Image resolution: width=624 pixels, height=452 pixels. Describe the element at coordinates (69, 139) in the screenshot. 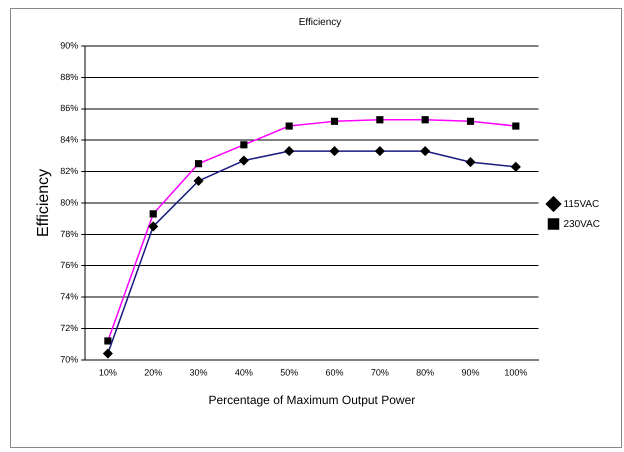

I see `y-tick-label: 84%` at that location.